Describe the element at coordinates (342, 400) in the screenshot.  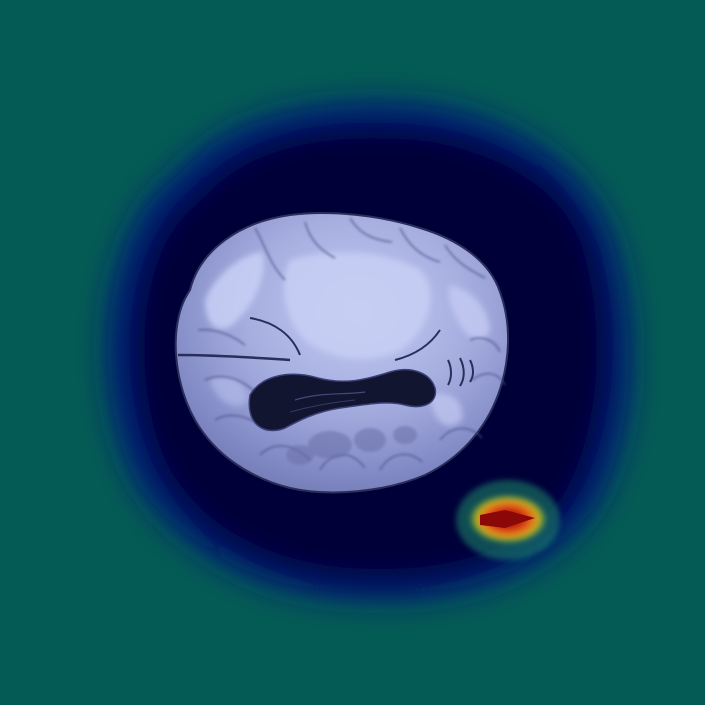
I see `lateral-ventricles` at that location.